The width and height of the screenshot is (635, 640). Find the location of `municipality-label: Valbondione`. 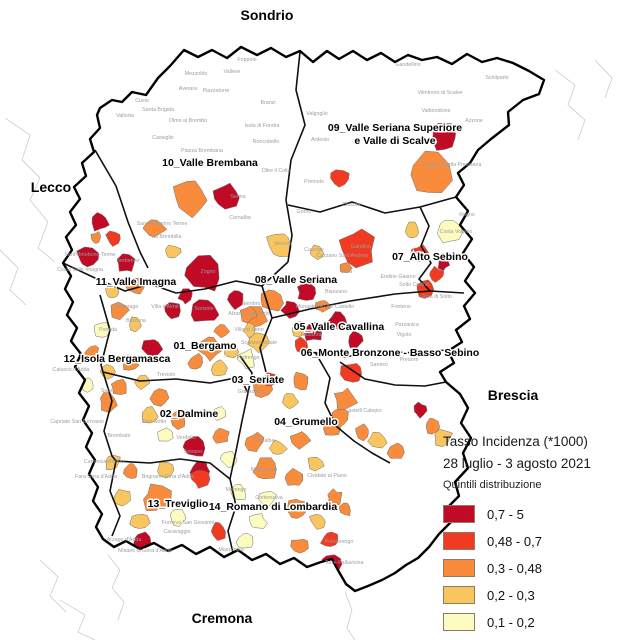

municipality-label: Valbondione is located at coordinates (435, 111).